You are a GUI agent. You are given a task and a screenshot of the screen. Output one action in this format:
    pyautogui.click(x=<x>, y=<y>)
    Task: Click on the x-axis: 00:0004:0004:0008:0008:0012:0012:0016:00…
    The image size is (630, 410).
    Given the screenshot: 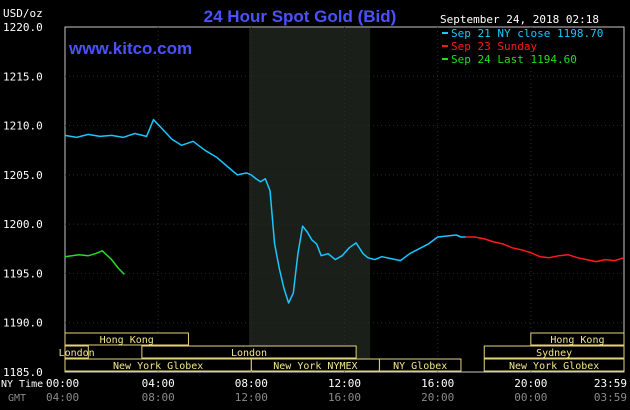 What is the action you would take?
    pyautogui.click(x=314, y=390)
    